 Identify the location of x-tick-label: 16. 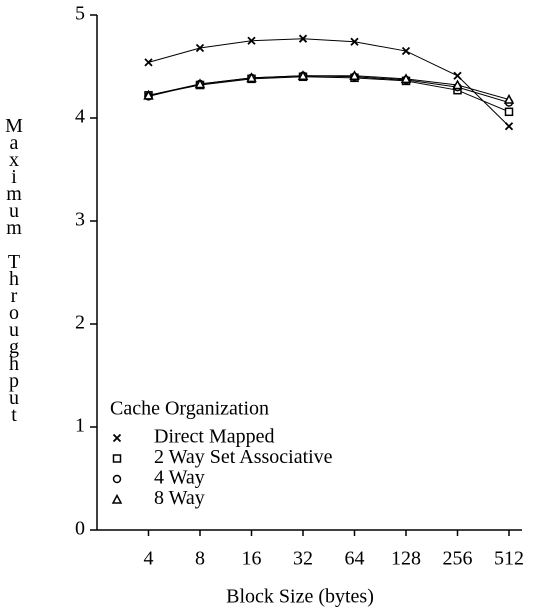
(252, 559).